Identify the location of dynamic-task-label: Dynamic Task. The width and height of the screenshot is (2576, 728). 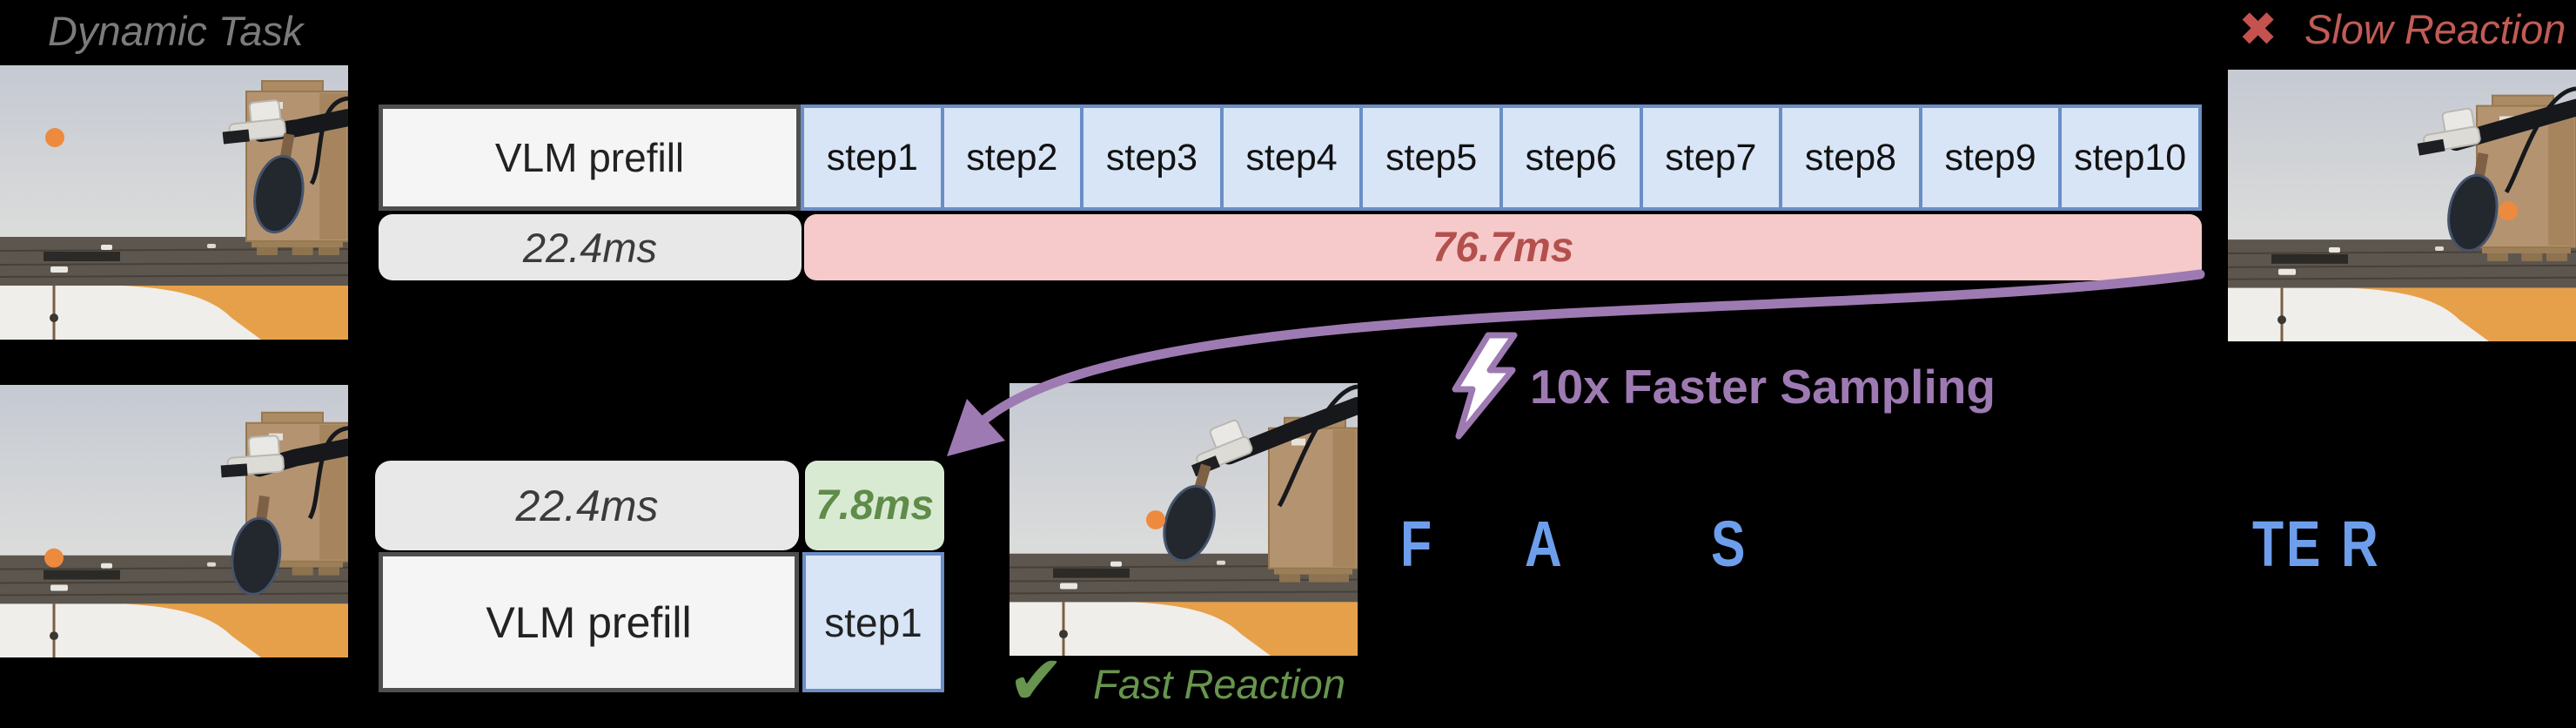
(176, 31).